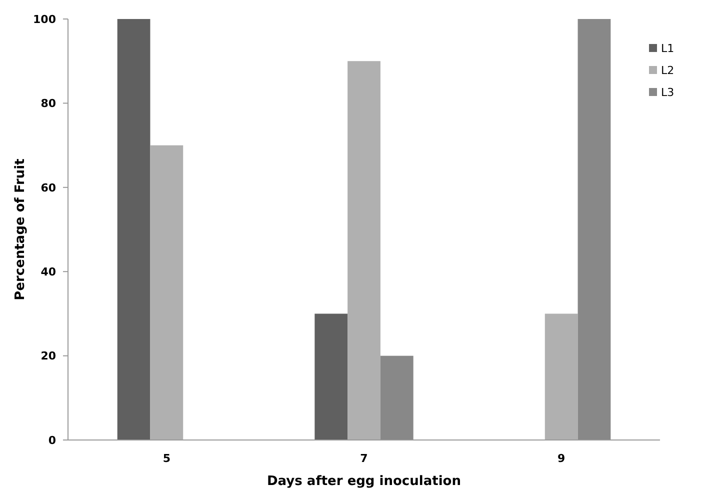 This screenshot has width=713, height=491. What do you see at coordinates (48, 187) in the screenshot?
I see `y-tick-label: 60` at bounding box center [48, 187].